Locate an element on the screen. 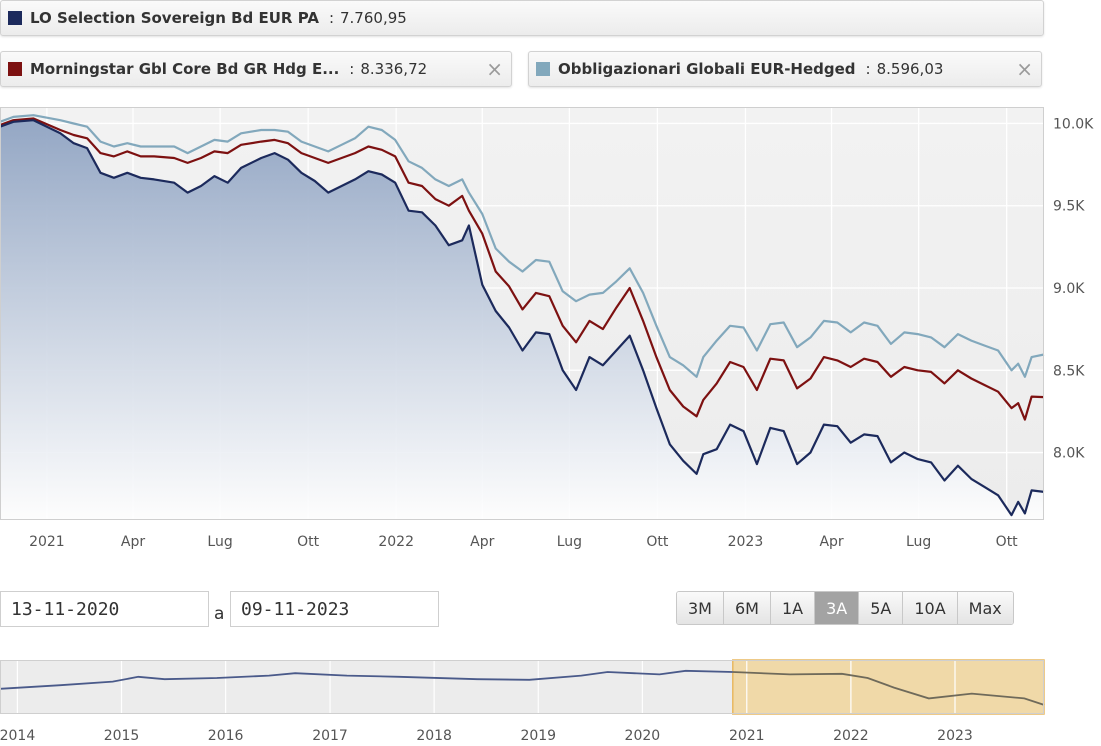 The width and height of the screenshot is (1101, 746). range-selector: 3M 6M 1A 3A 5A 10A Max is located at coordinates (845, 608).